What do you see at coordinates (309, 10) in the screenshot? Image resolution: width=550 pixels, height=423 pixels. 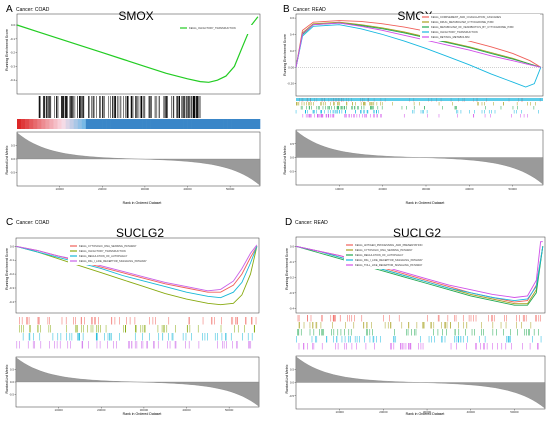 I see `cancer-label: Cancer: READ` at bounding box center [309, 10].